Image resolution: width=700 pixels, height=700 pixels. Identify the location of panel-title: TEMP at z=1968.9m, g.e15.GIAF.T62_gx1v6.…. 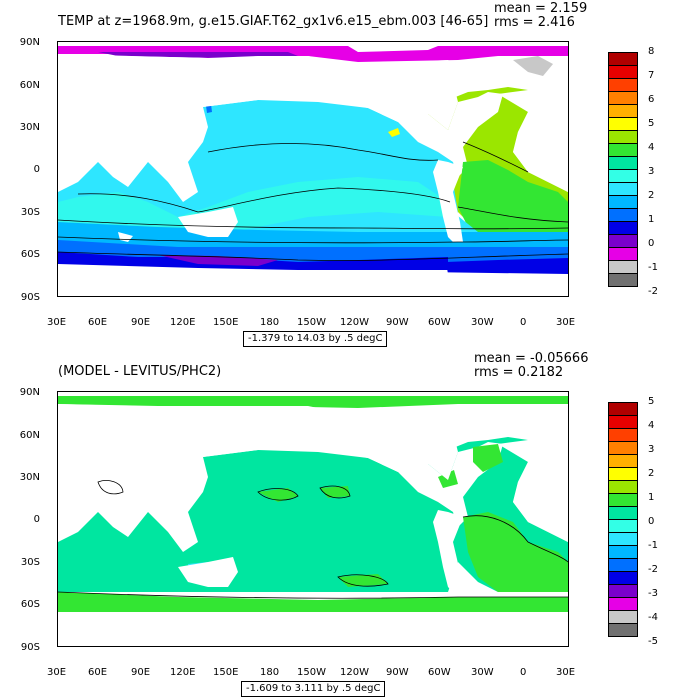
(273, 21).